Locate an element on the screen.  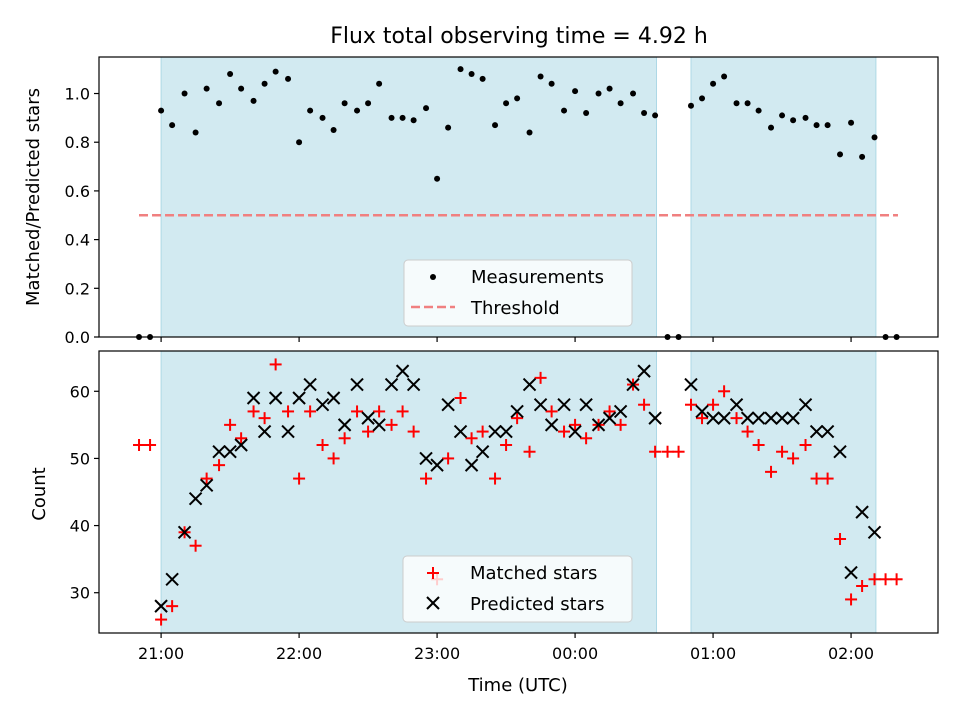
x-tick-label: 22:00 is located at coordinates (299, 653).